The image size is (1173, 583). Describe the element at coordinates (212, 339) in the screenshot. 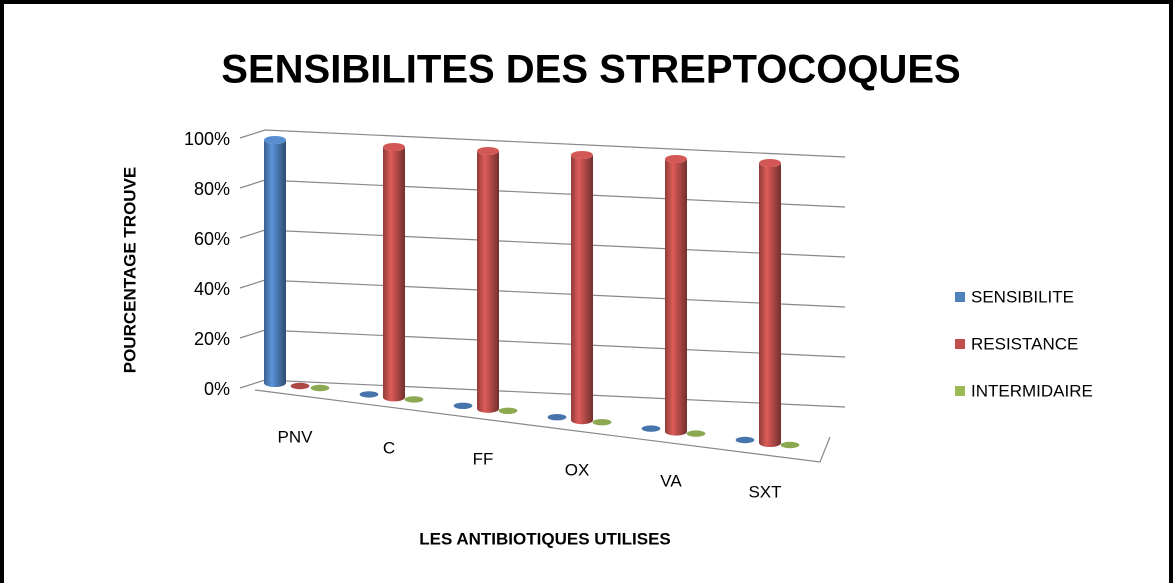

I see `y-tick-label: 20%` at that location.